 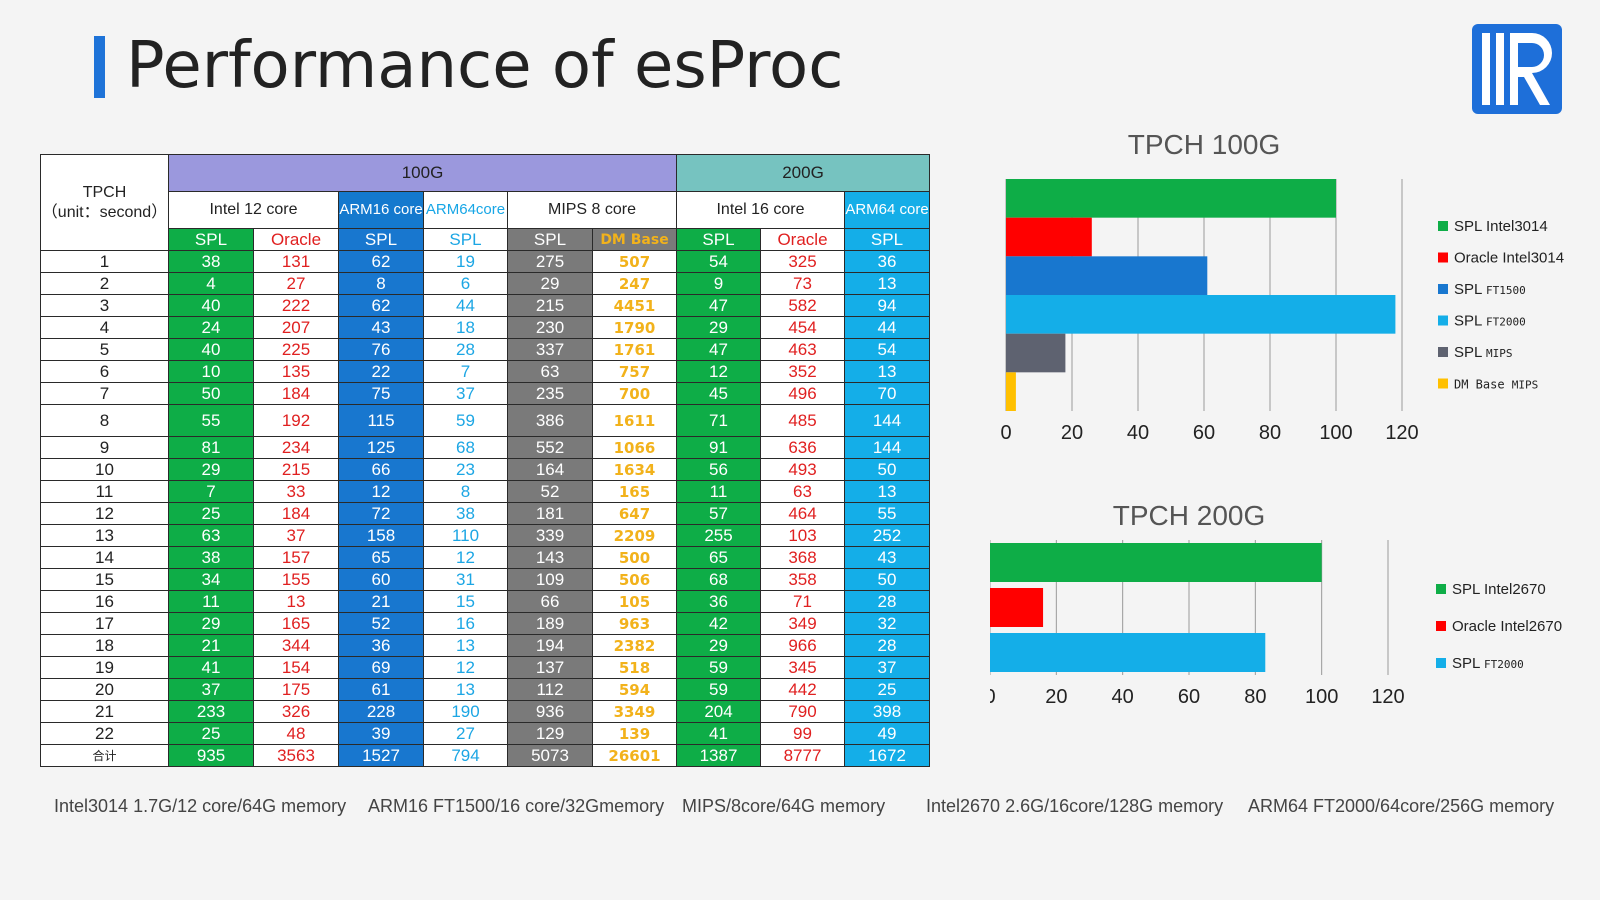 What do you see at coordinates (465, 261) in the screenshot?
I see `table-cell: 19` at bounding box center [465, 261].